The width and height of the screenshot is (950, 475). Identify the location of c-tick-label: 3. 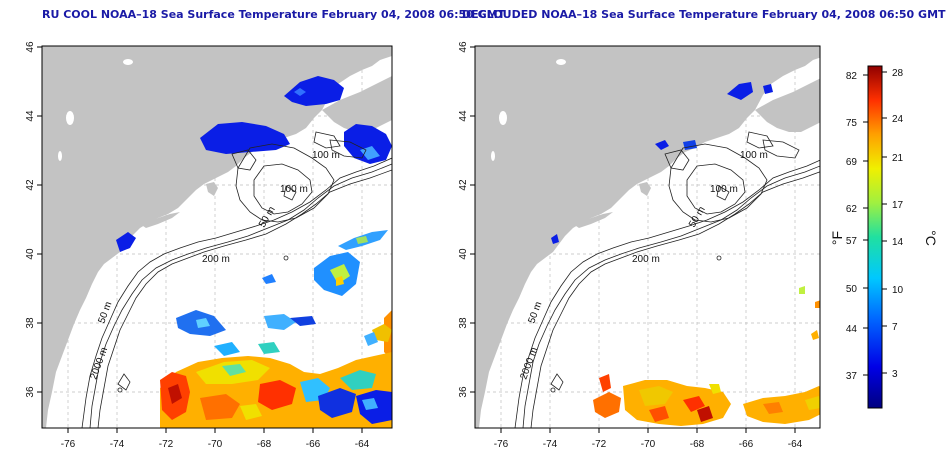
(895, 374).